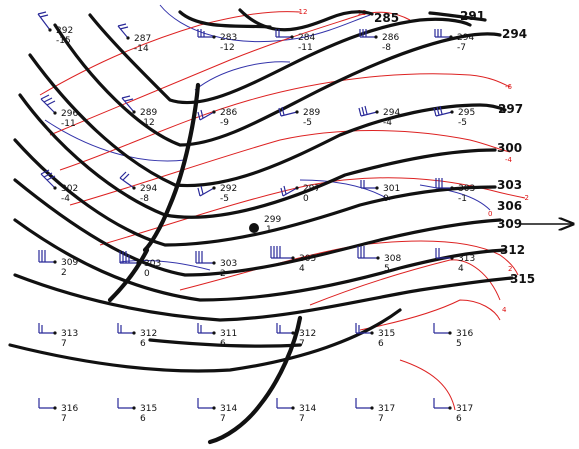  Describe the element at coordinates (454, 41) in the screenshot. I see `station-plot: 294 -7` at that location.